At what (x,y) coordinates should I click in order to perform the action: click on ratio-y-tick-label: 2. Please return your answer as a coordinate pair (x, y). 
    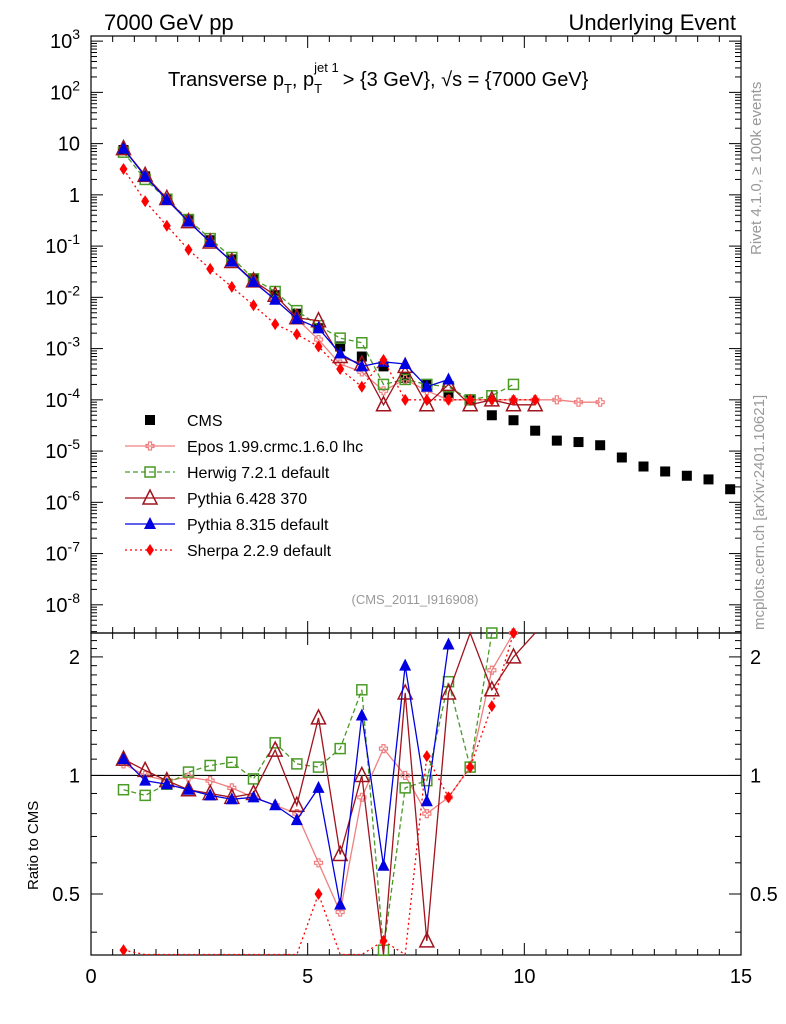
    Looking at the image, I should click on (74, 658).